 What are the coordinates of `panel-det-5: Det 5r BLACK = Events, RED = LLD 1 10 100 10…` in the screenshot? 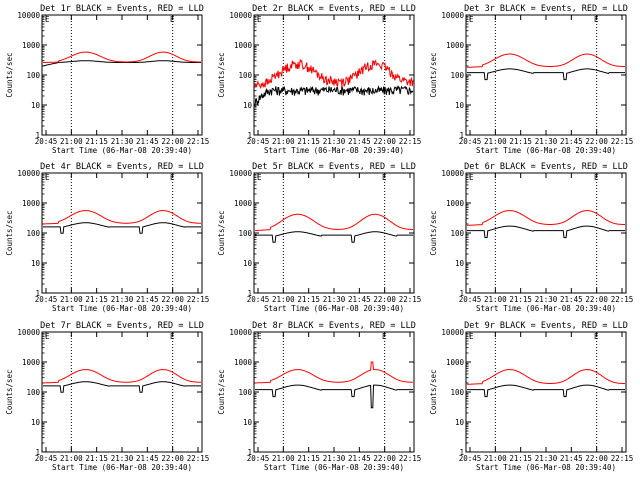 It's located at (319, 237).